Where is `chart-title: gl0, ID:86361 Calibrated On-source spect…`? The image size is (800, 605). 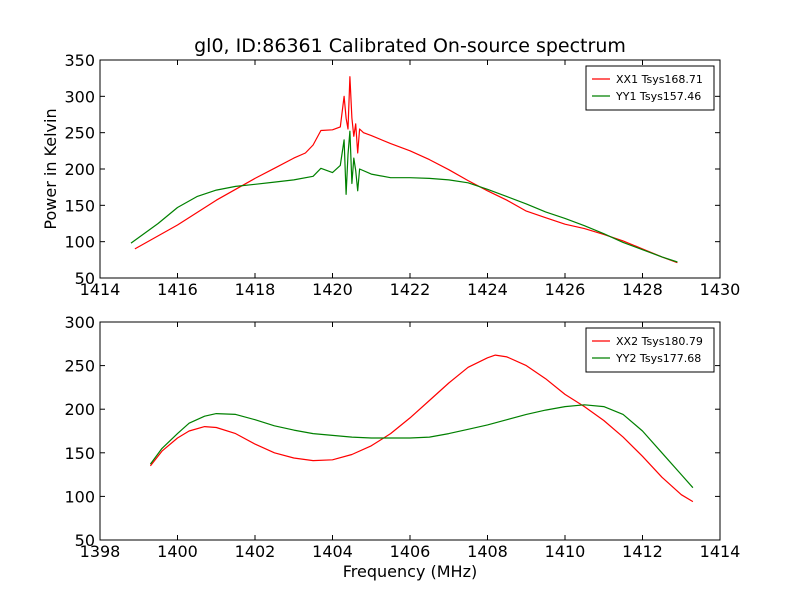
chart-title: gl0, ID:86361 Calibrated On-source spect… is located at coordinates (410, 46).